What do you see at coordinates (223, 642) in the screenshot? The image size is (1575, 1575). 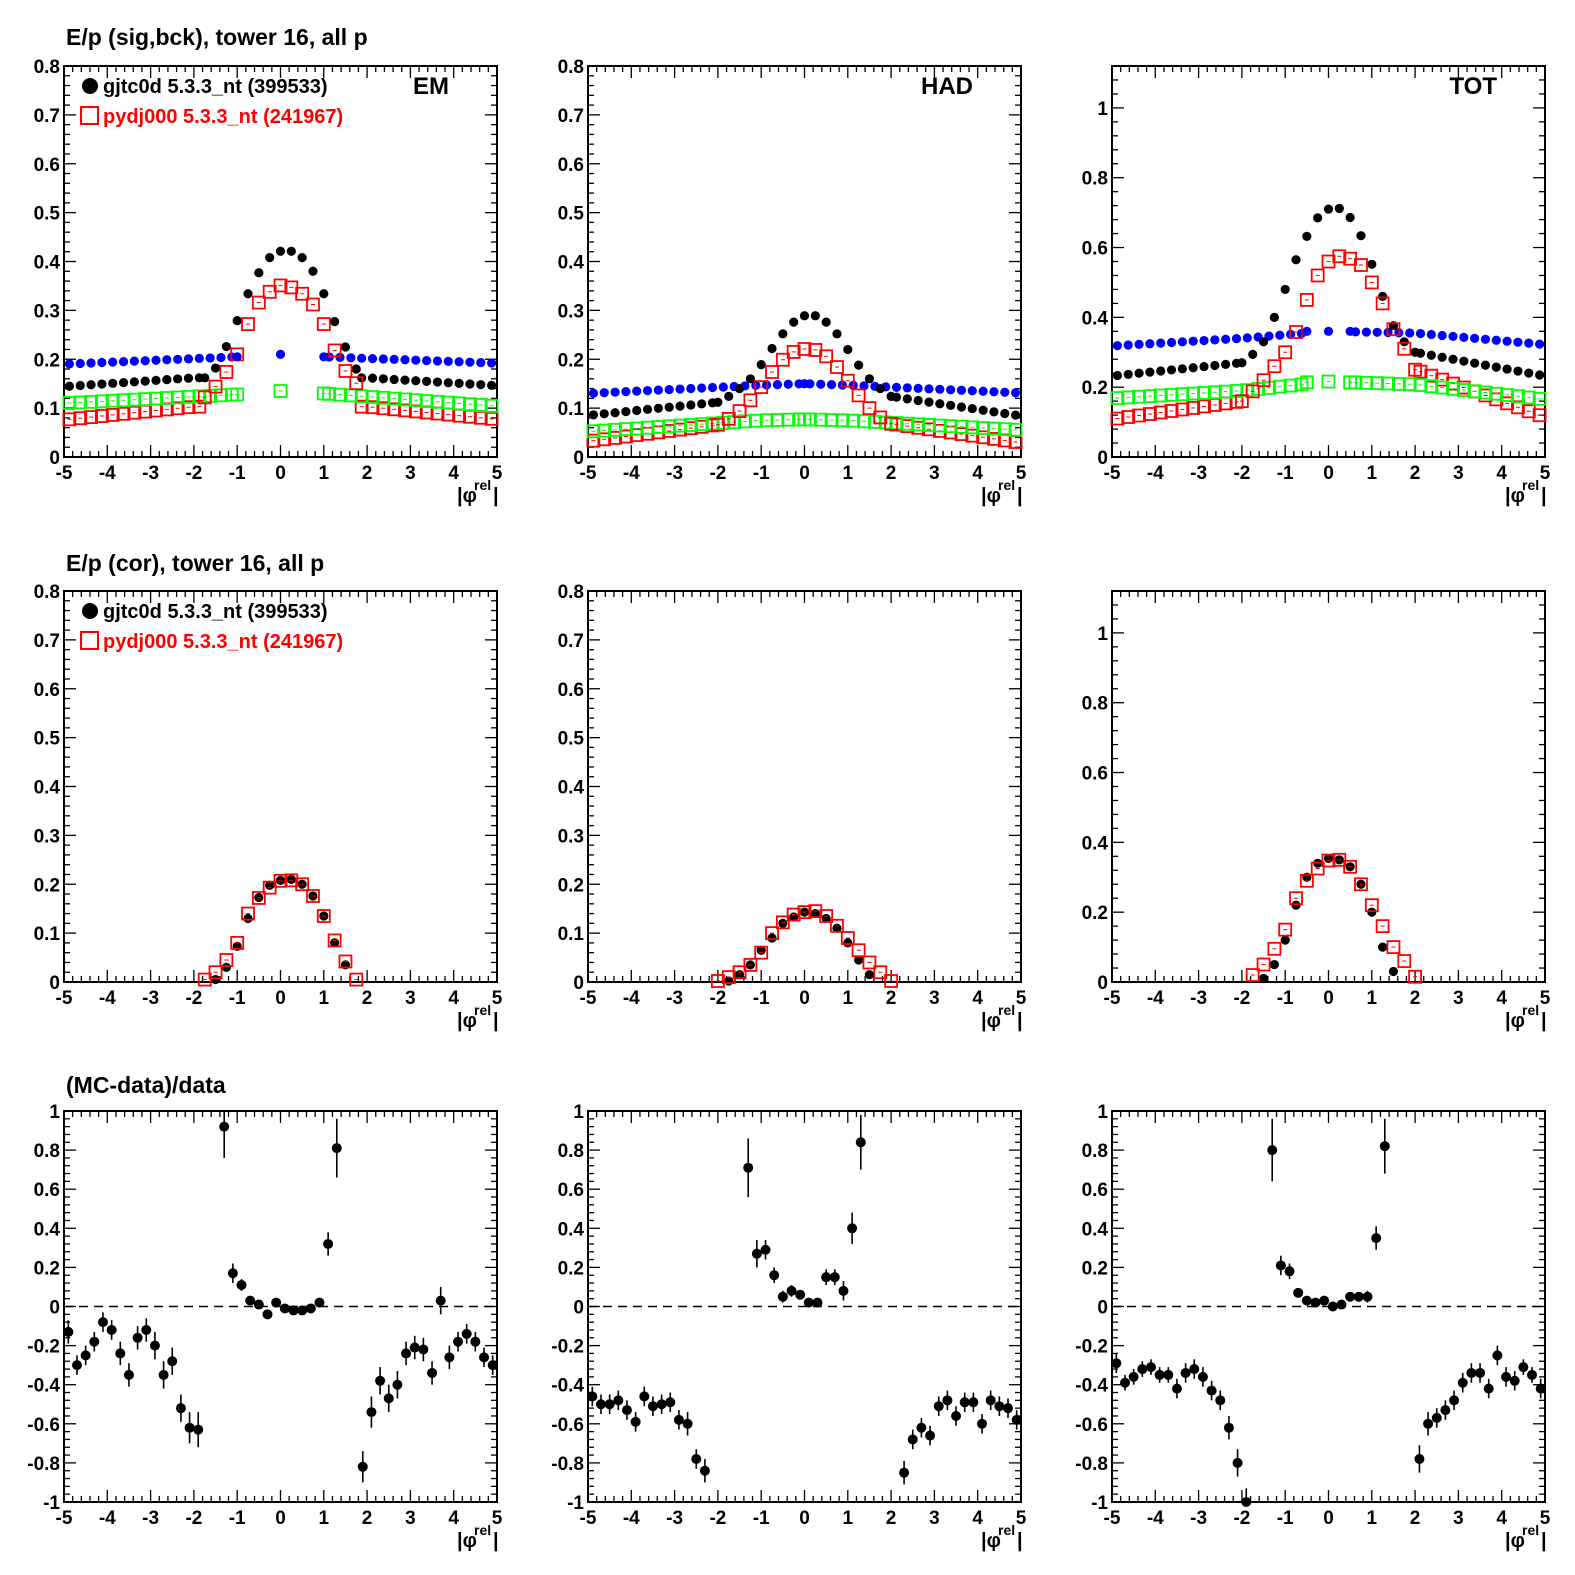 I see `legend-mc-label: pydj000 5.3.3_nt (241967)` at bounding box center [223, 642].